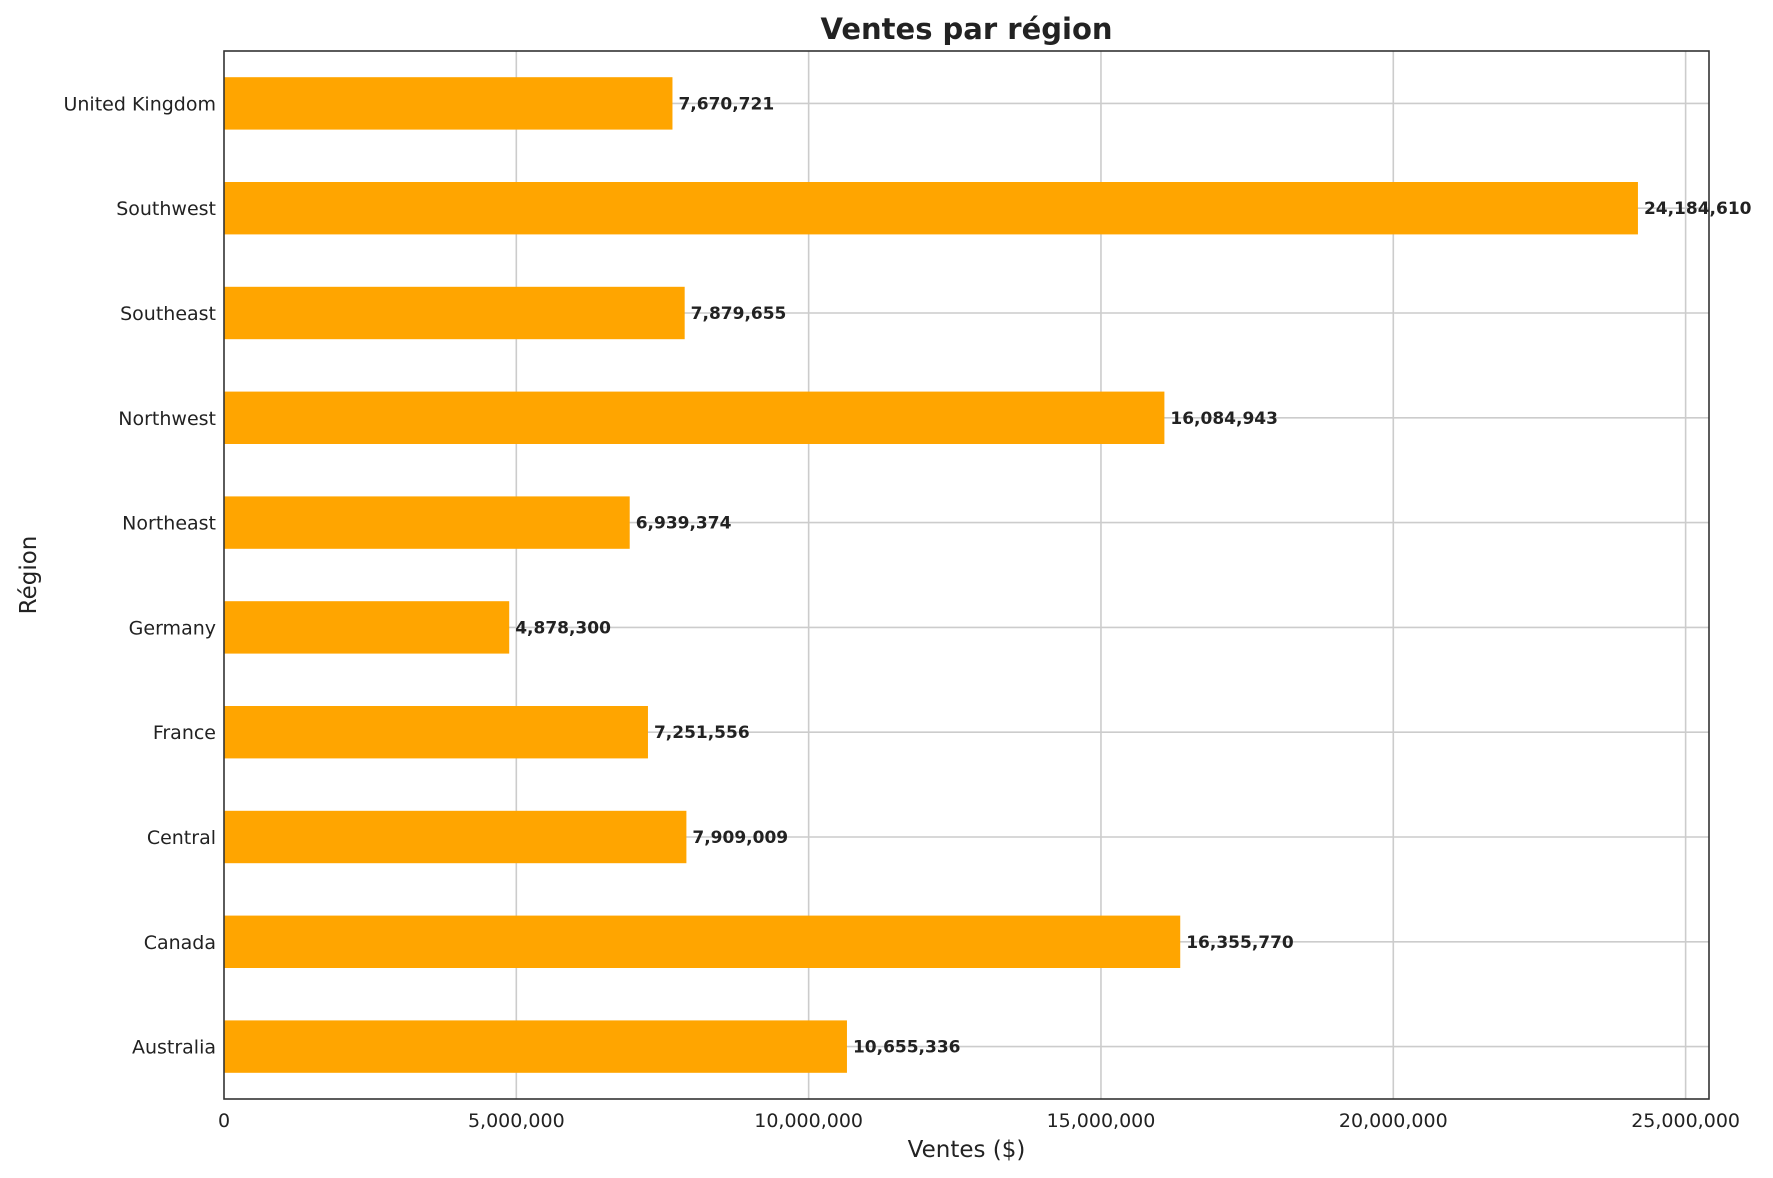 Image resolution: width=1773 pixels, height=1178 pixels. I want to click on x-tick-label: 10,000,000, so click(808, 1121).